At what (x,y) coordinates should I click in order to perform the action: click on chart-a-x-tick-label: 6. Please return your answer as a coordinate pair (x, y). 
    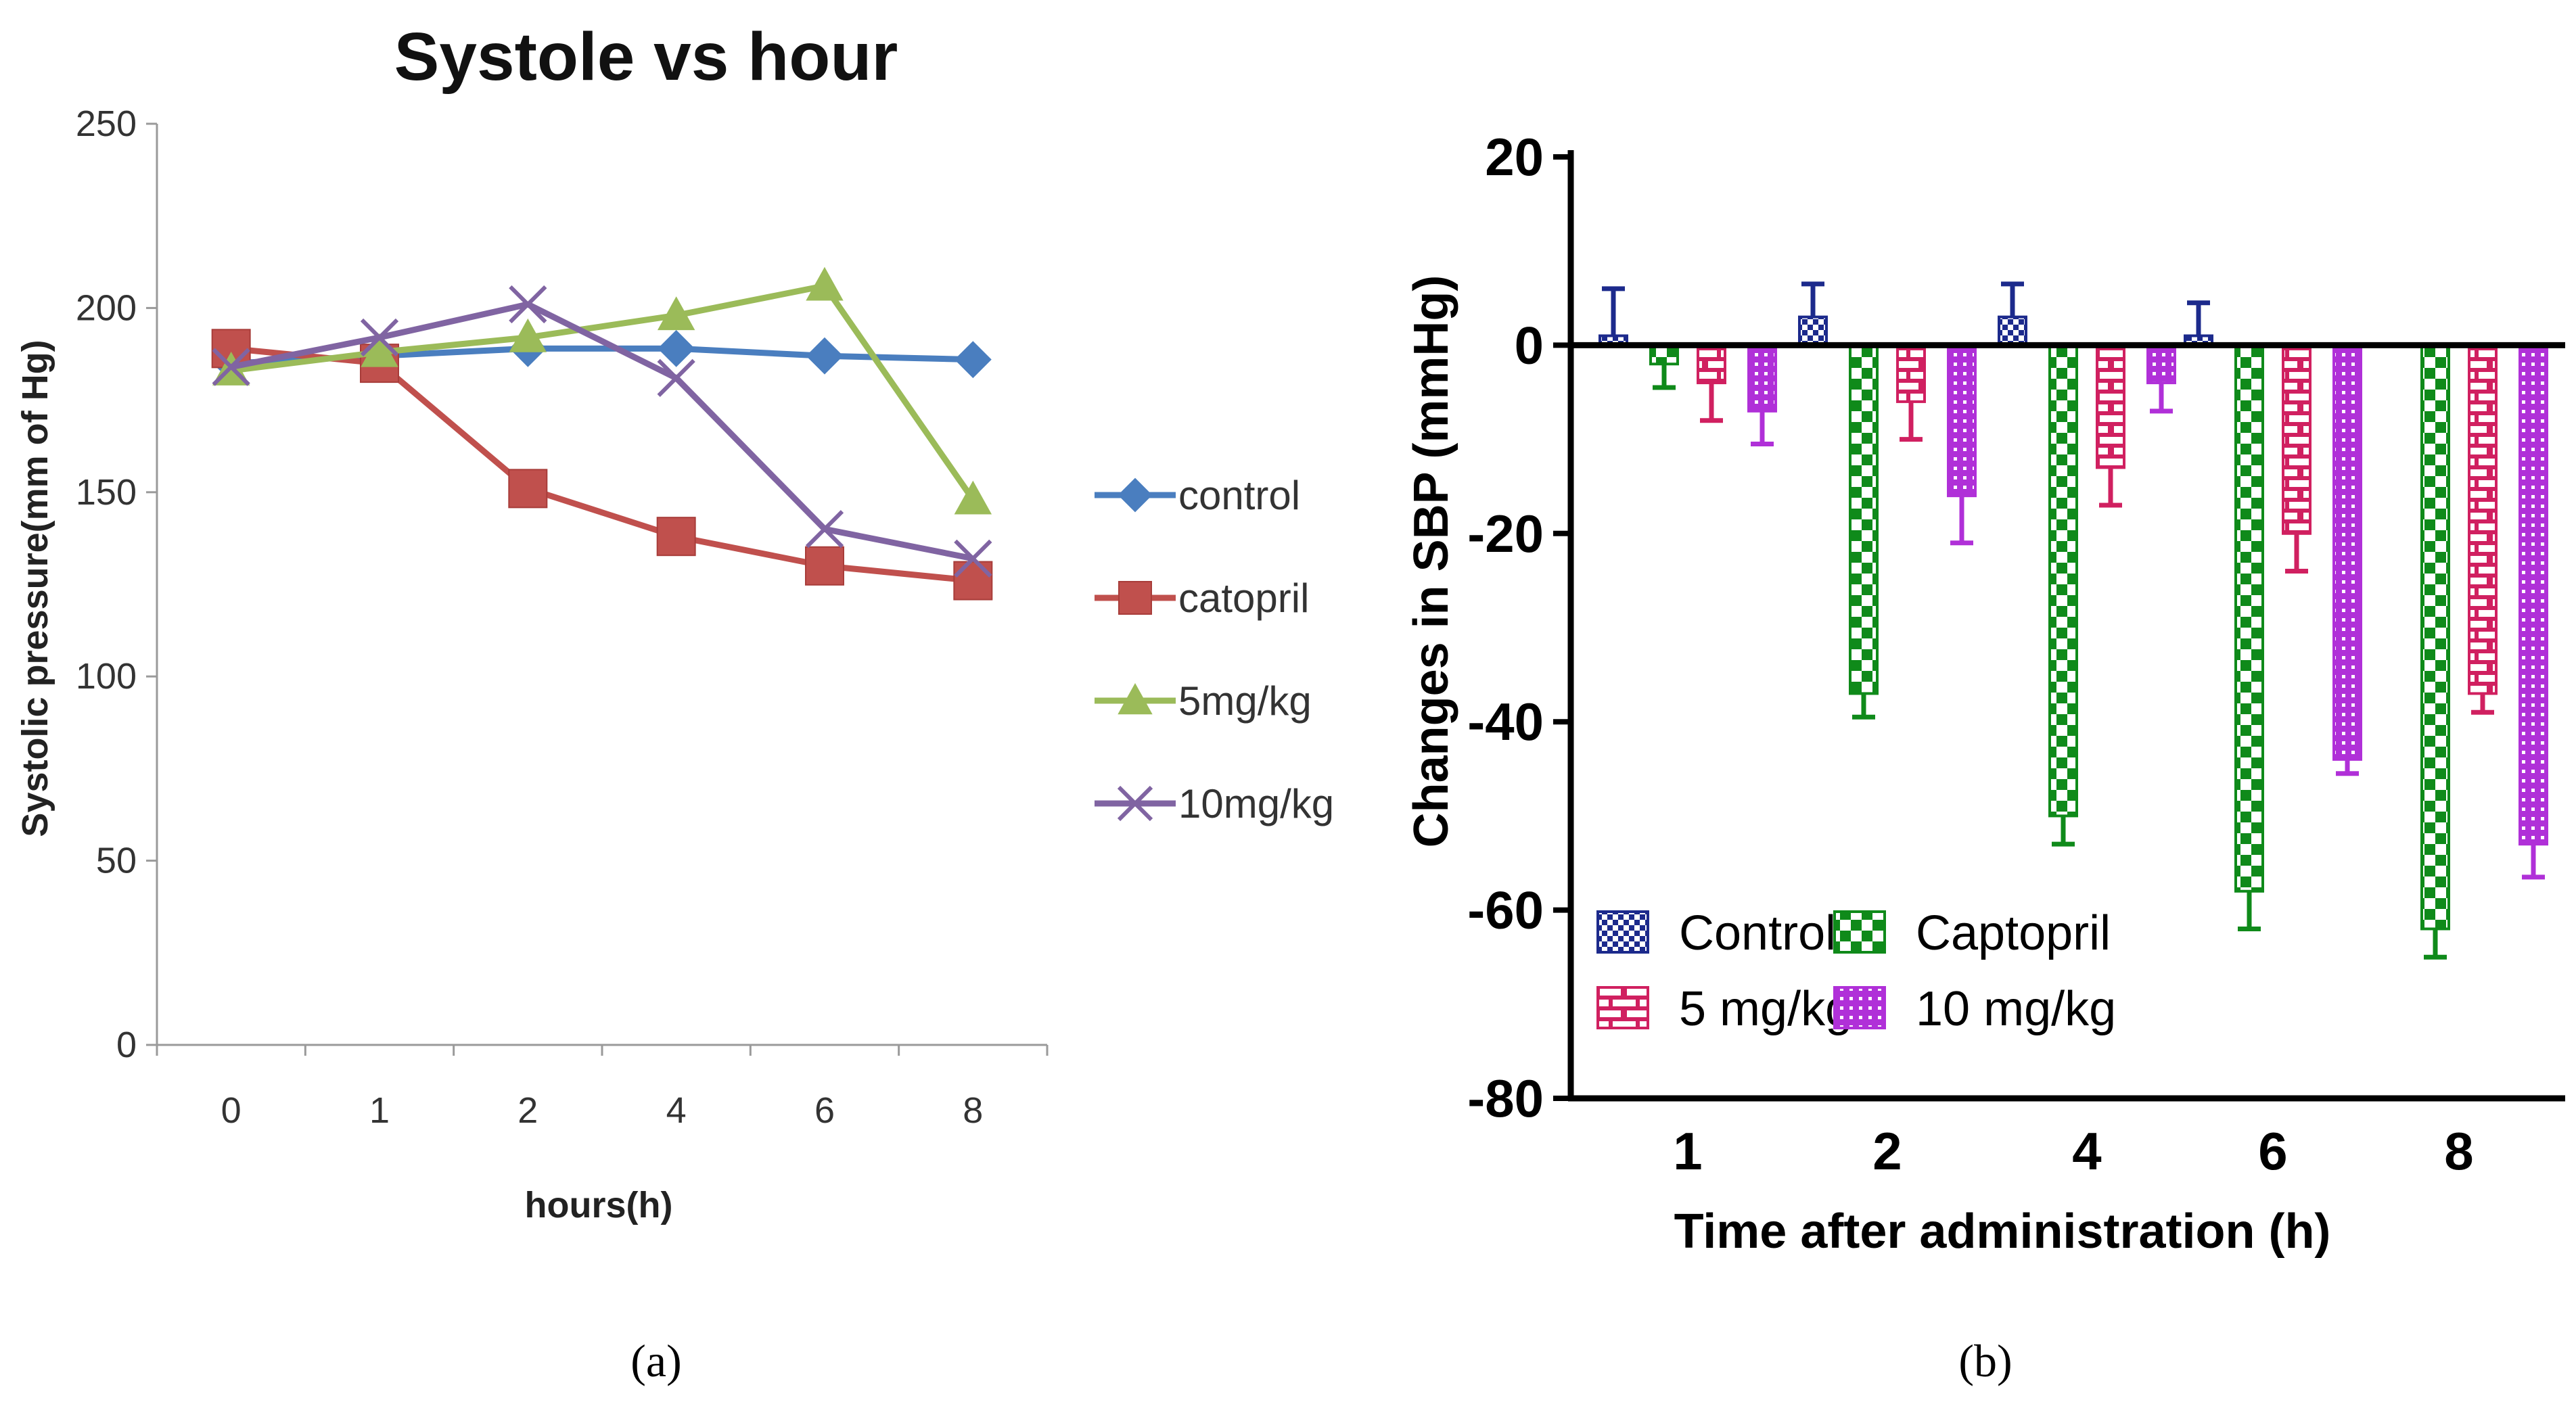
    Looking at the image, I should click on (824, 1110).